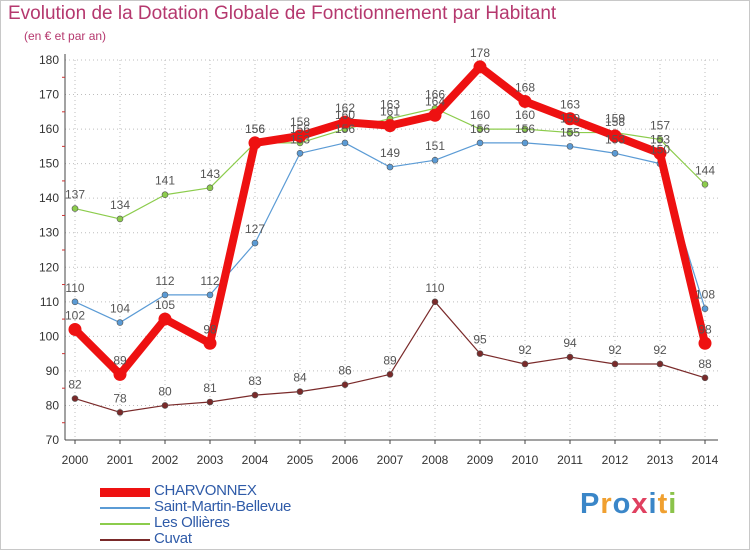 This screenshot has width=750, height=550. Describe the element at coordinates (49, 95) in the screenshot. I see `y-tick-label: 170` at that location.